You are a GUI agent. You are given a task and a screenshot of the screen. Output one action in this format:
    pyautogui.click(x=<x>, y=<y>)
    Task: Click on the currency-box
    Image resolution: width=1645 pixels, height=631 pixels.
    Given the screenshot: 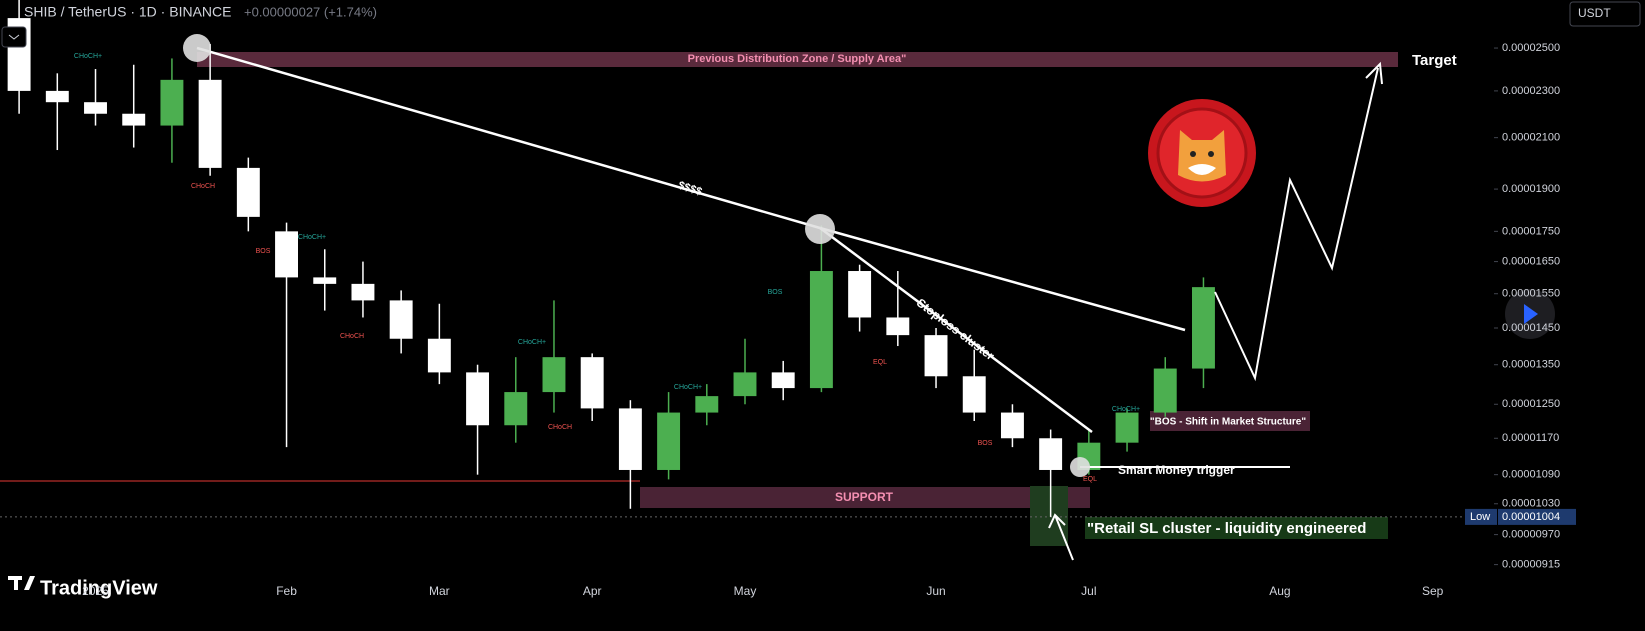 What is the action you would take?
    pyautogui.click(x=1605, y=14)
    